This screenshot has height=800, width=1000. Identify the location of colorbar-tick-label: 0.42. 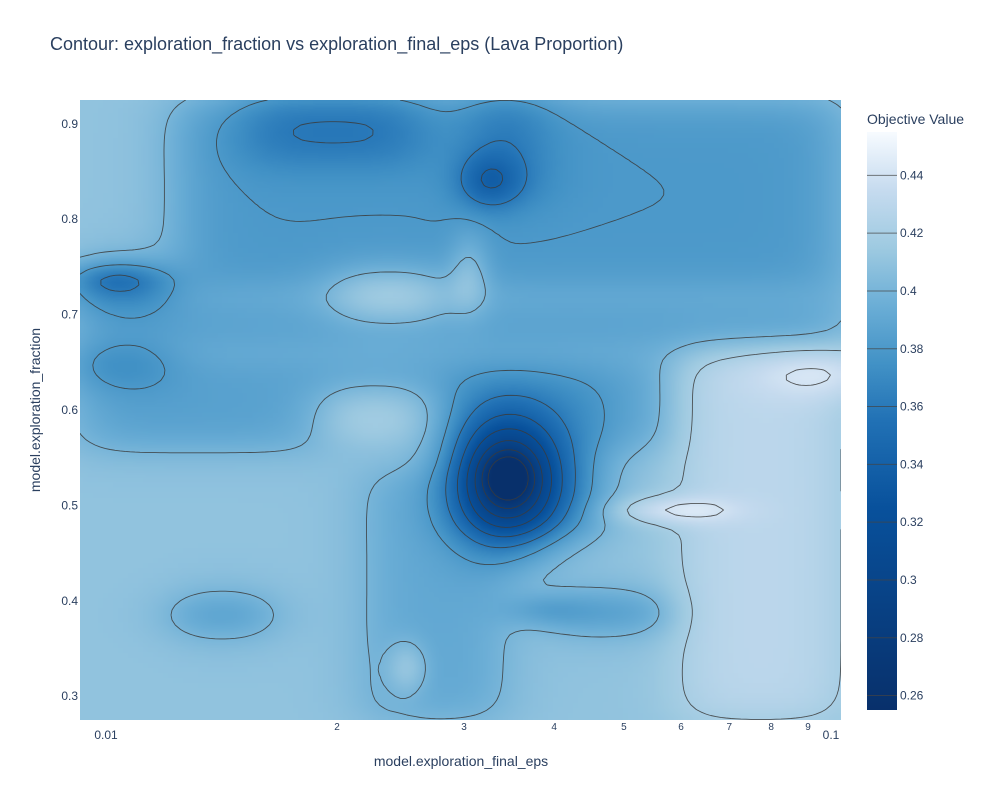
(912, 233).